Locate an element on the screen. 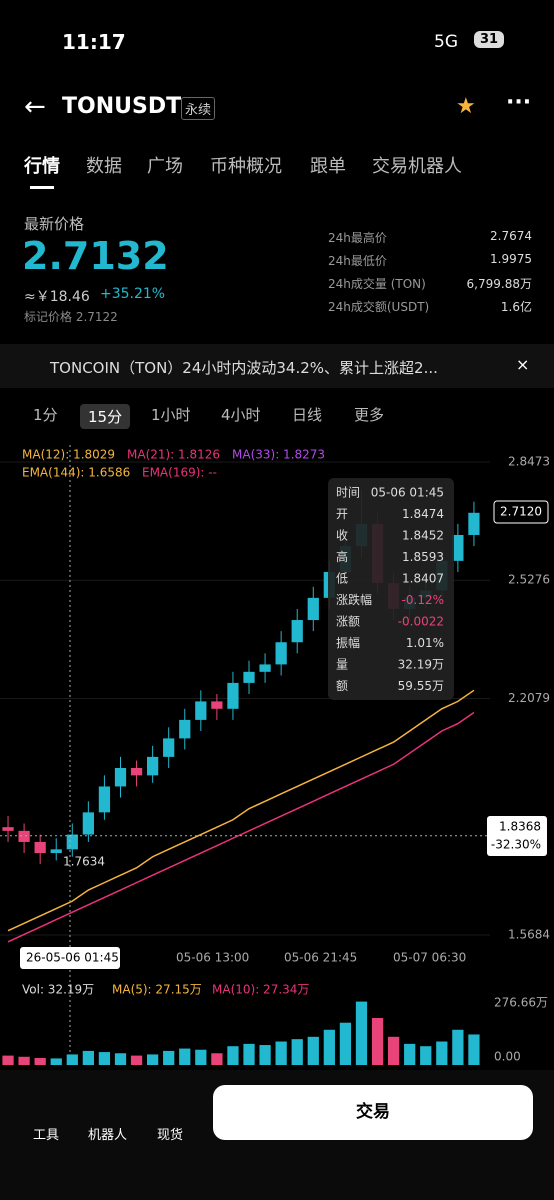  tooltip-key: 收 is located at coordinates (342, 536).